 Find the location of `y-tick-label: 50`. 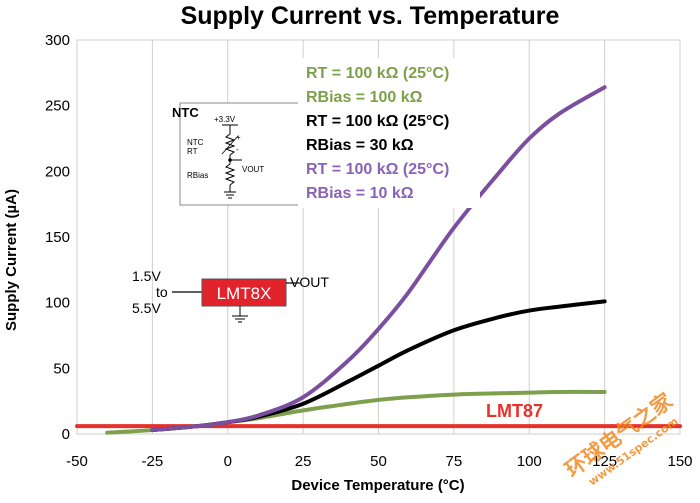

y-tick-label: 50 is located at coordinates (61, 368).